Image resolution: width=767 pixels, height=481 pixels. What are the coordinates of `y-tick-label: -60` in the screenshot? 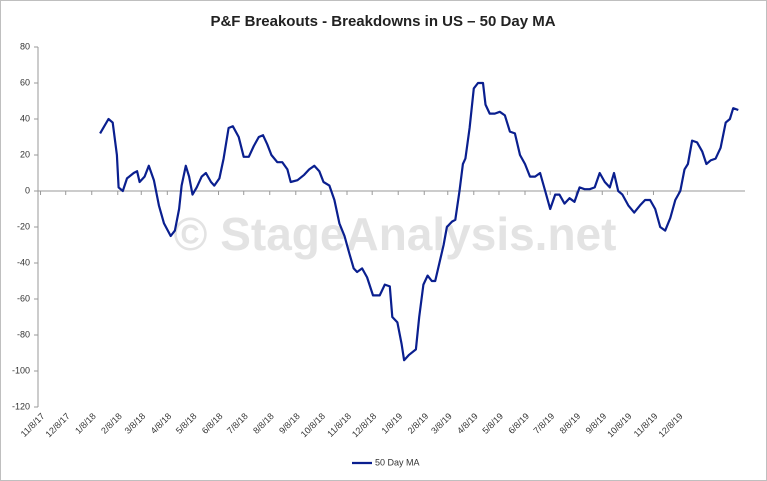 It's located at (23, 298).